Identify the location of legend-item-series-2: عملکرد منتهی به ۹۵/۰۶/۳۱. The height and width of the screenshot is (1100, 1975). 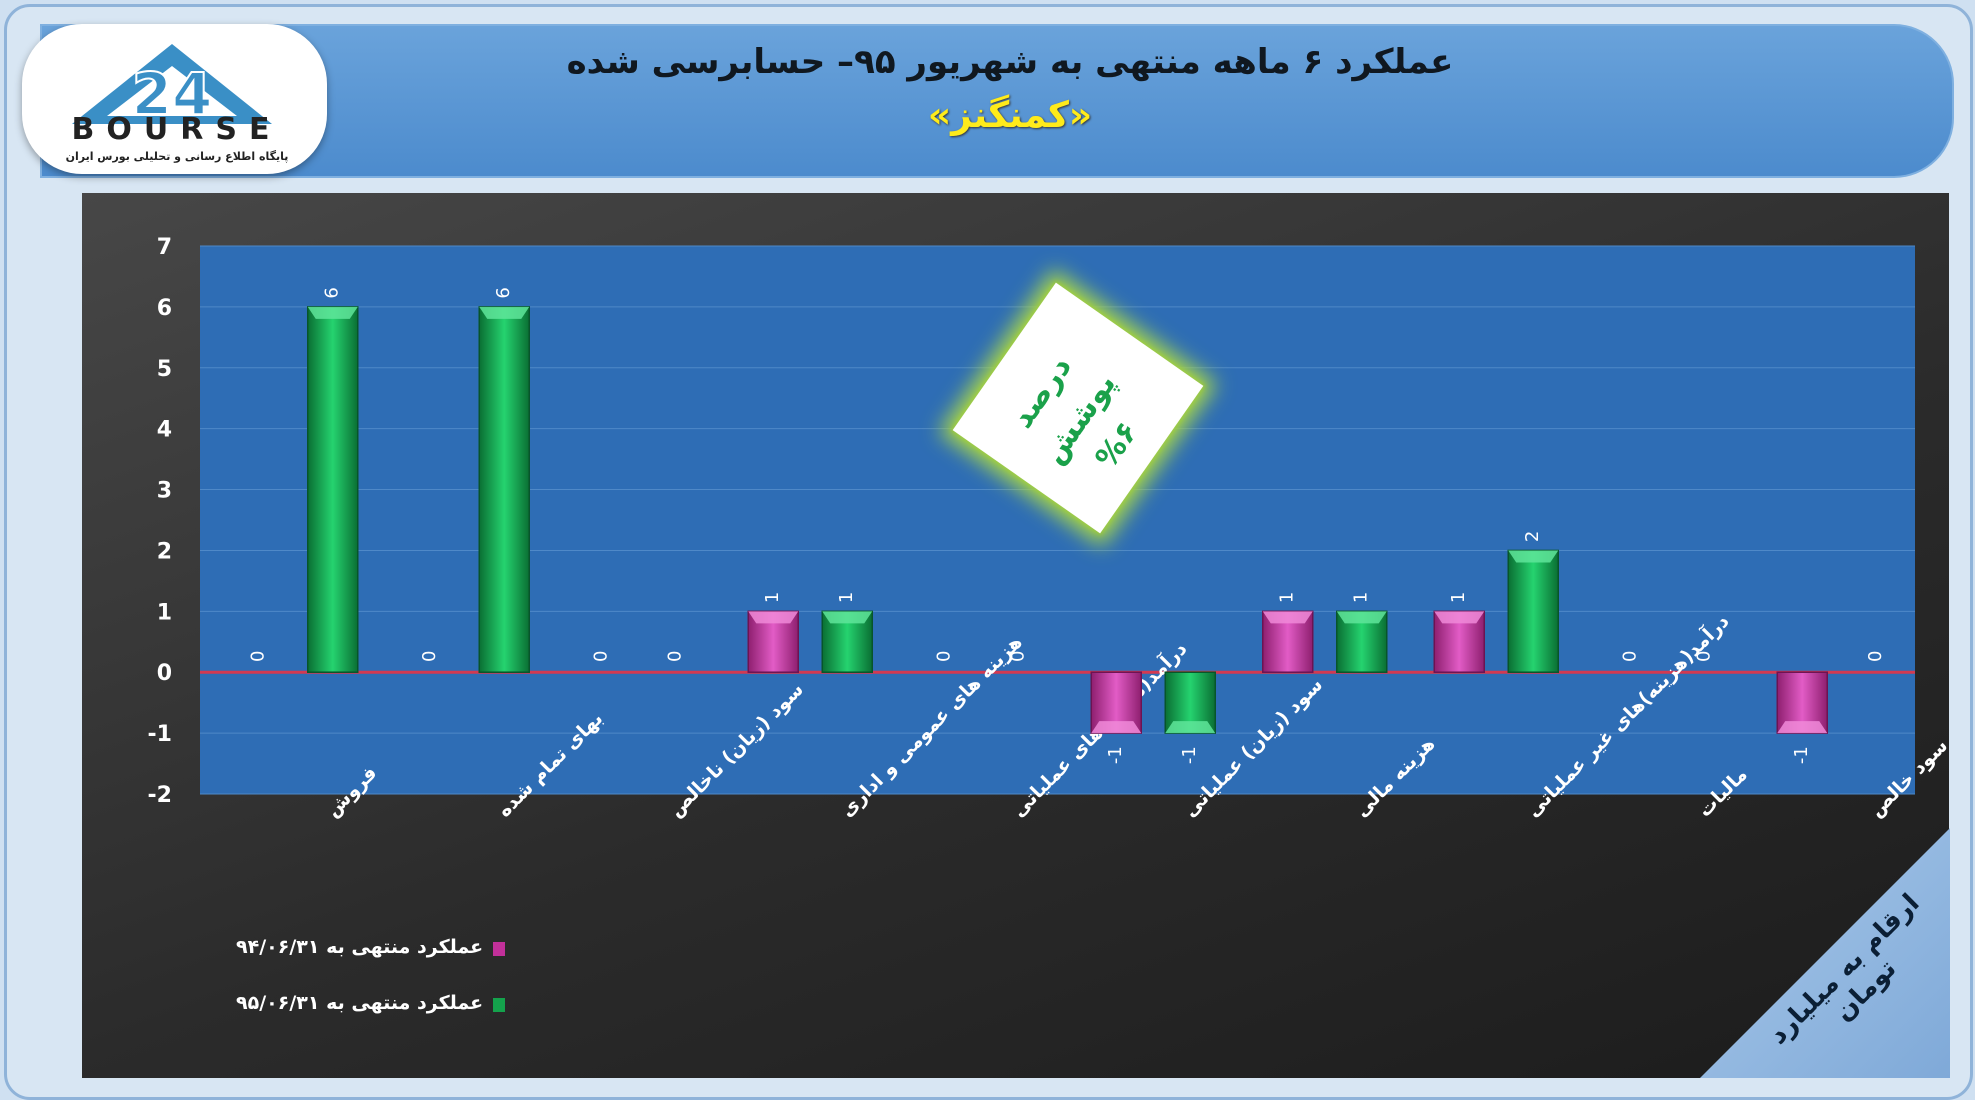
(371, 1007).